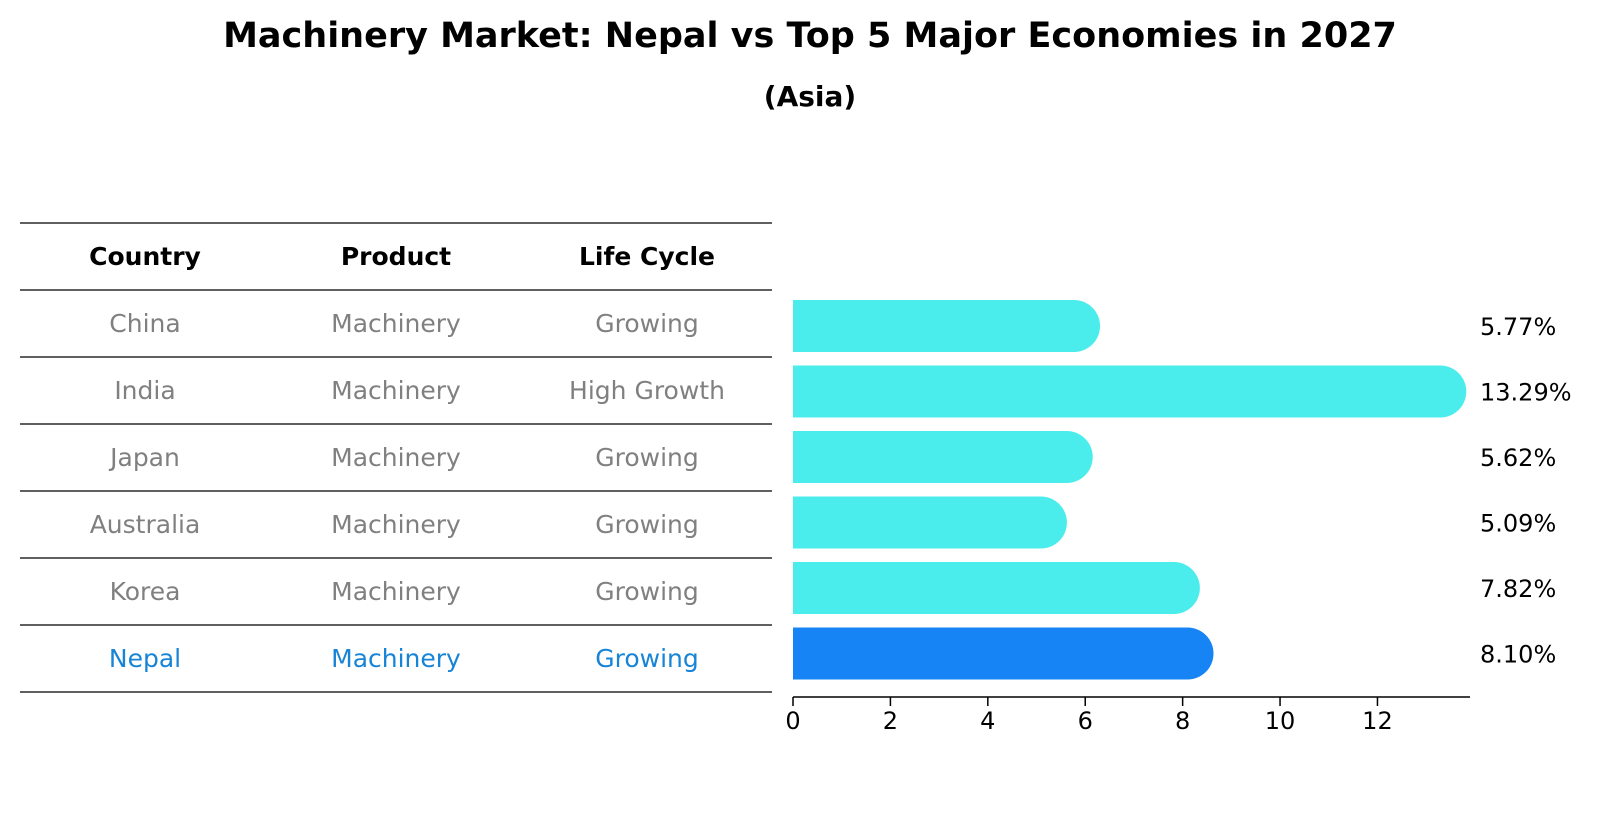 The height and width of the screenshot is (823, 1604). Describe the element at coordinates (890, 721) in the screenshot. I see `x-tick-label: 2` at that location.